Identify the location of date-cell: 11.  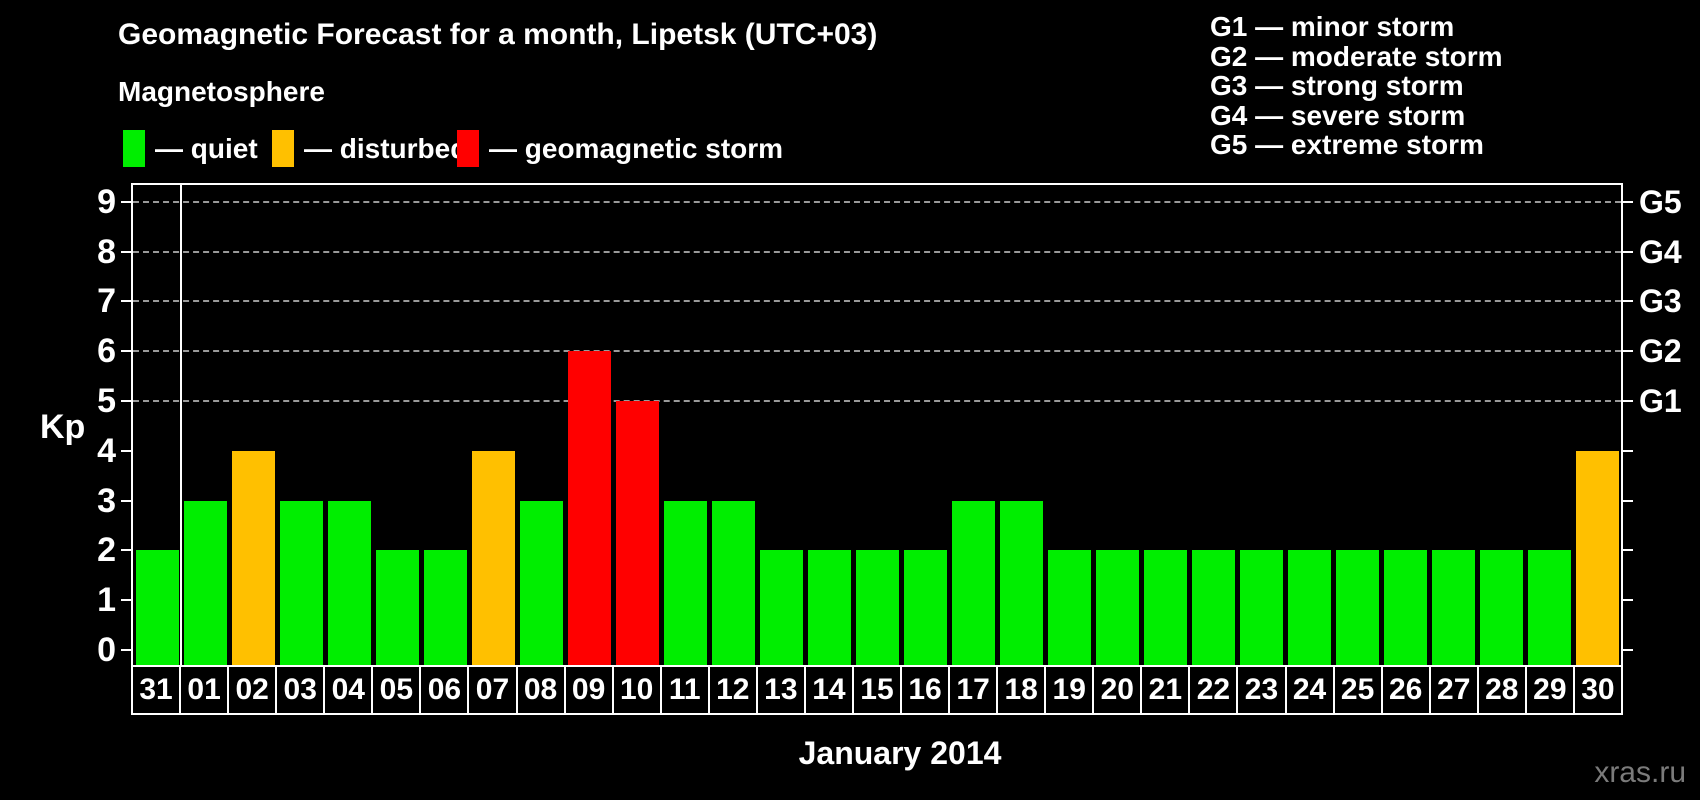
(684, 690).